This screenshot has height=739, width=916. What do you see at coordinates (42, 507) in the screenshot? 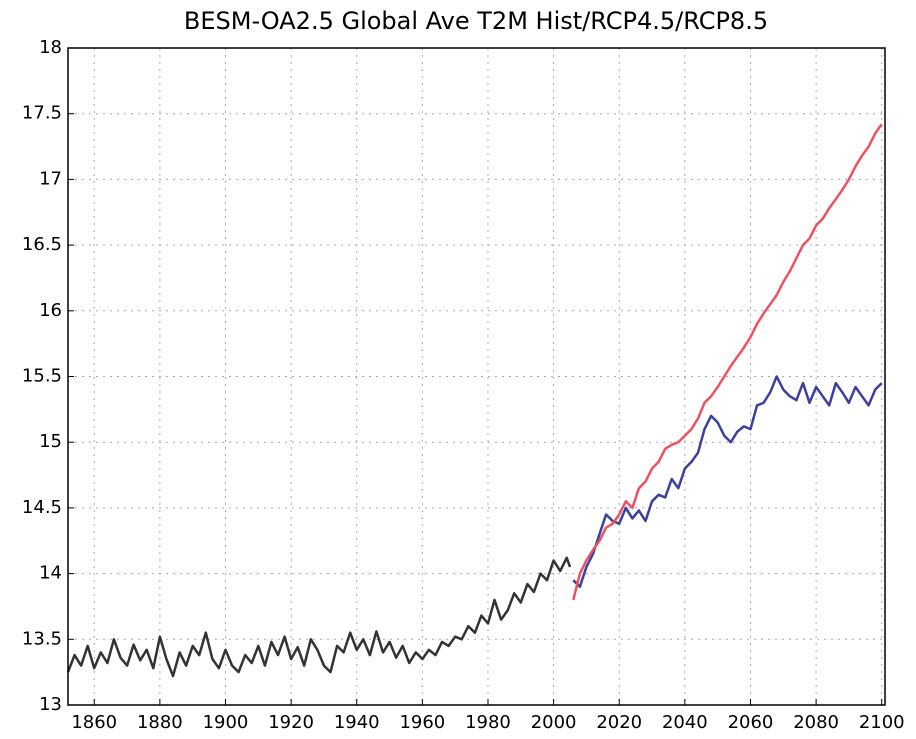
I see `y-tick-label: 14.5` at bounding box center [42, 507].